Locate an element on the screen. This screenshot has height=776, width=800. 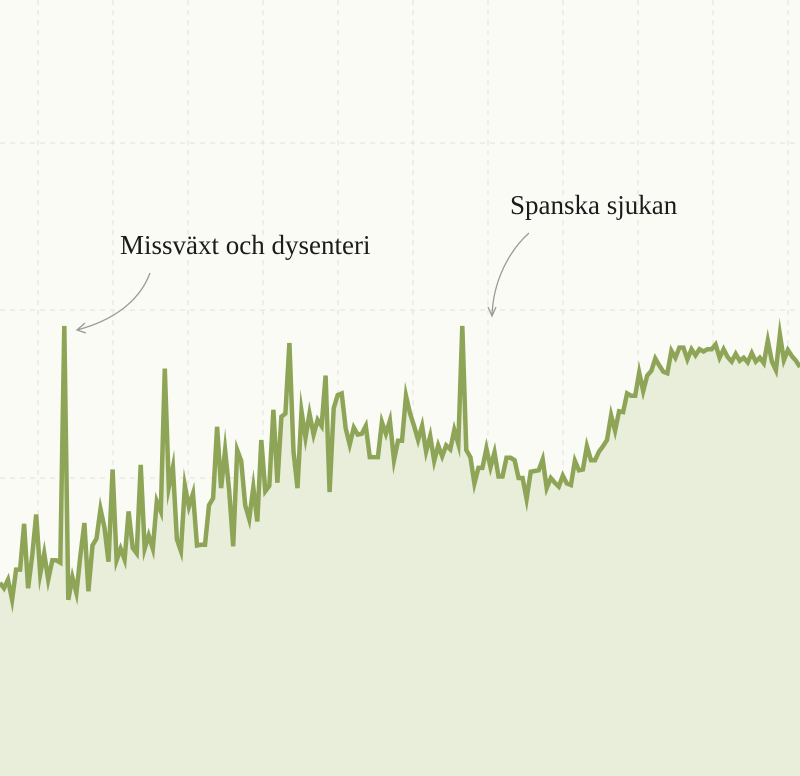
annotation-arrowhead-spanska-sjukan is located at coordinates (492, 312).